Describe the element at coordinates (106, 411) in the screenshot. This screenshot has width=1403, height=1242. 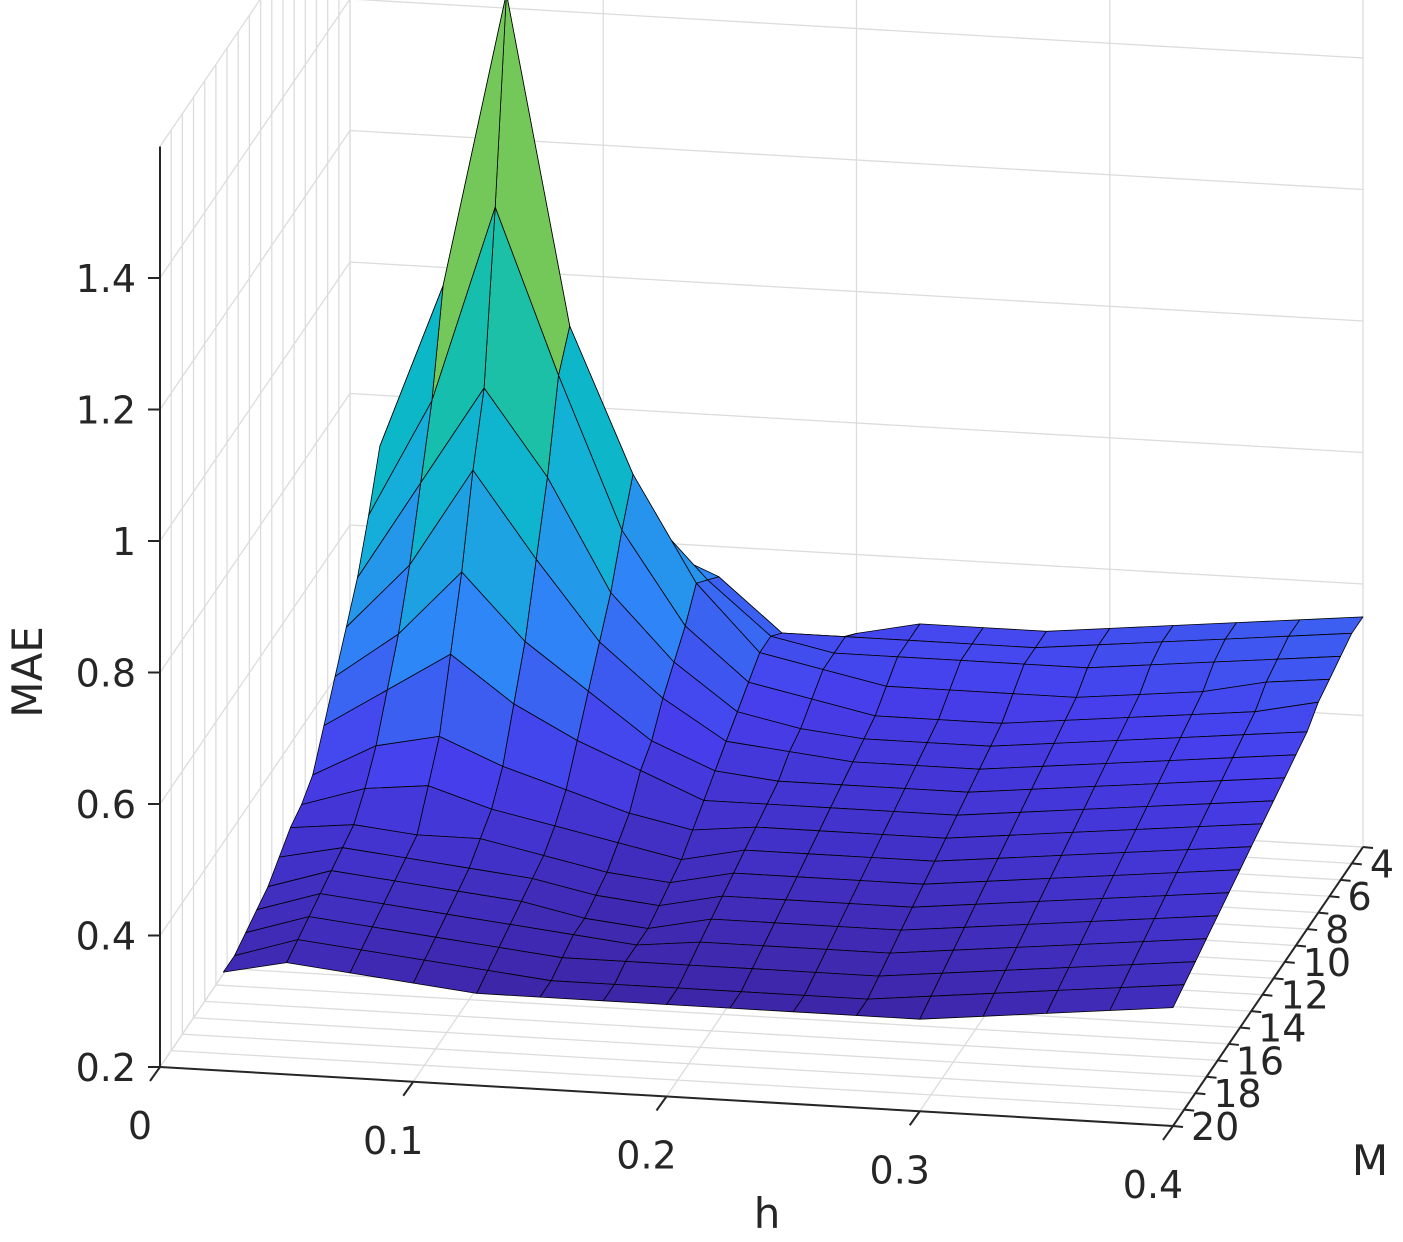
I see `z-tick-label: 1.2` at that location.